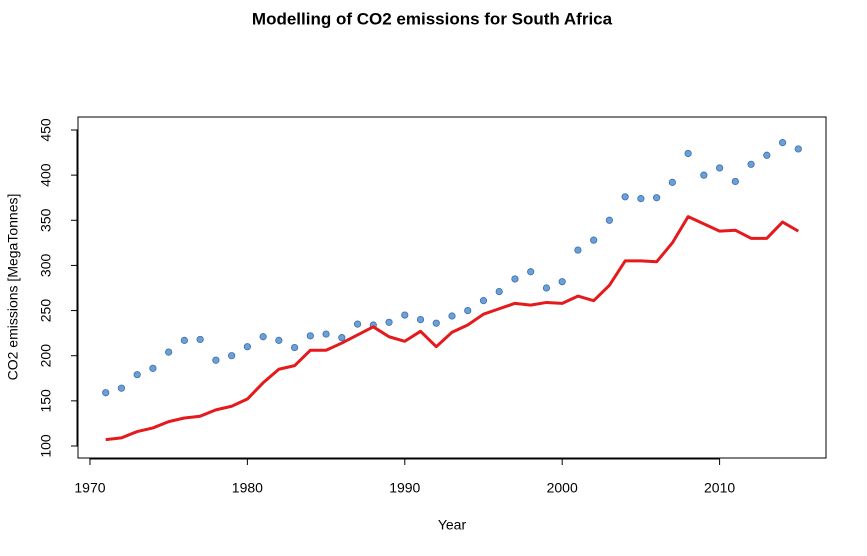 The image size is (867, 556). Describe the element at coordinates (46, 266) in the screenshot. I see `y-tick-label: 300` at that location.